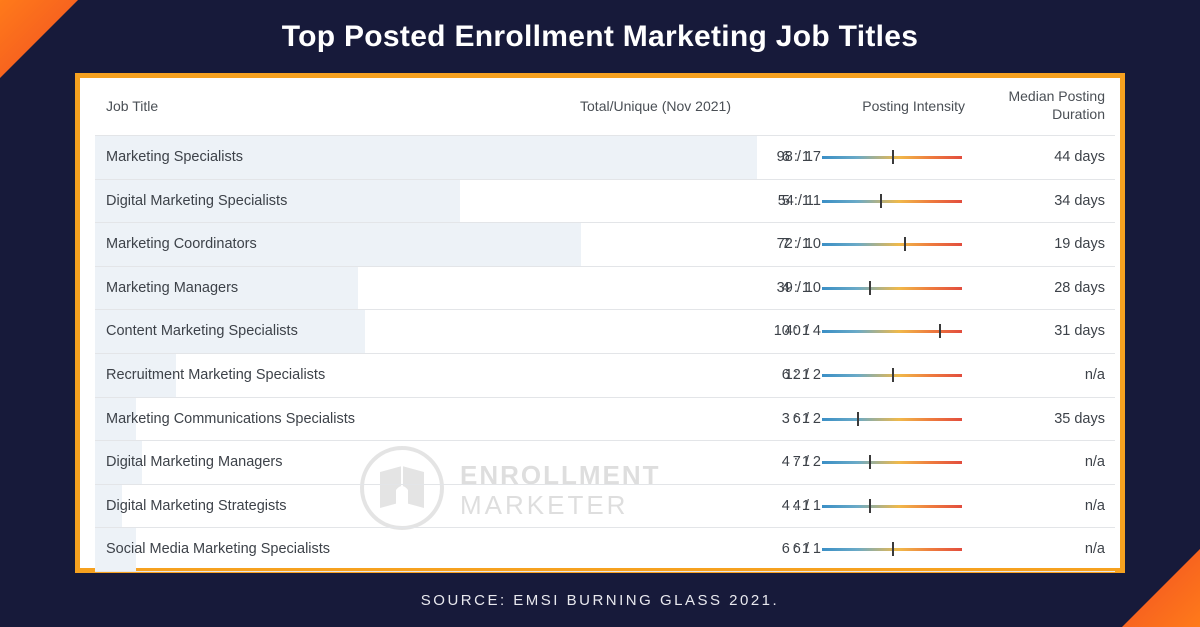 The image size is (1200, 627). What do you see at coordinates (196, 505) in the screenshot?
I see `job-title-cell: Digital Marketing Strategists` at bounding box center [196, 505].